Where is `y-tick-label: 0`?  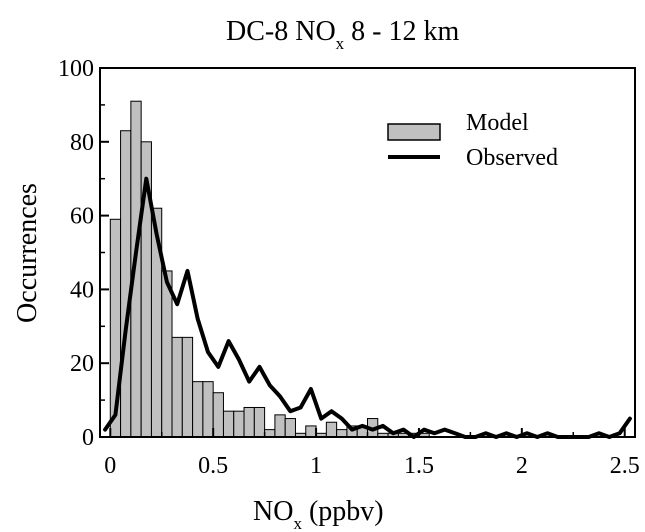
y-tick-label: 0 is located at coordinates (88, 438).